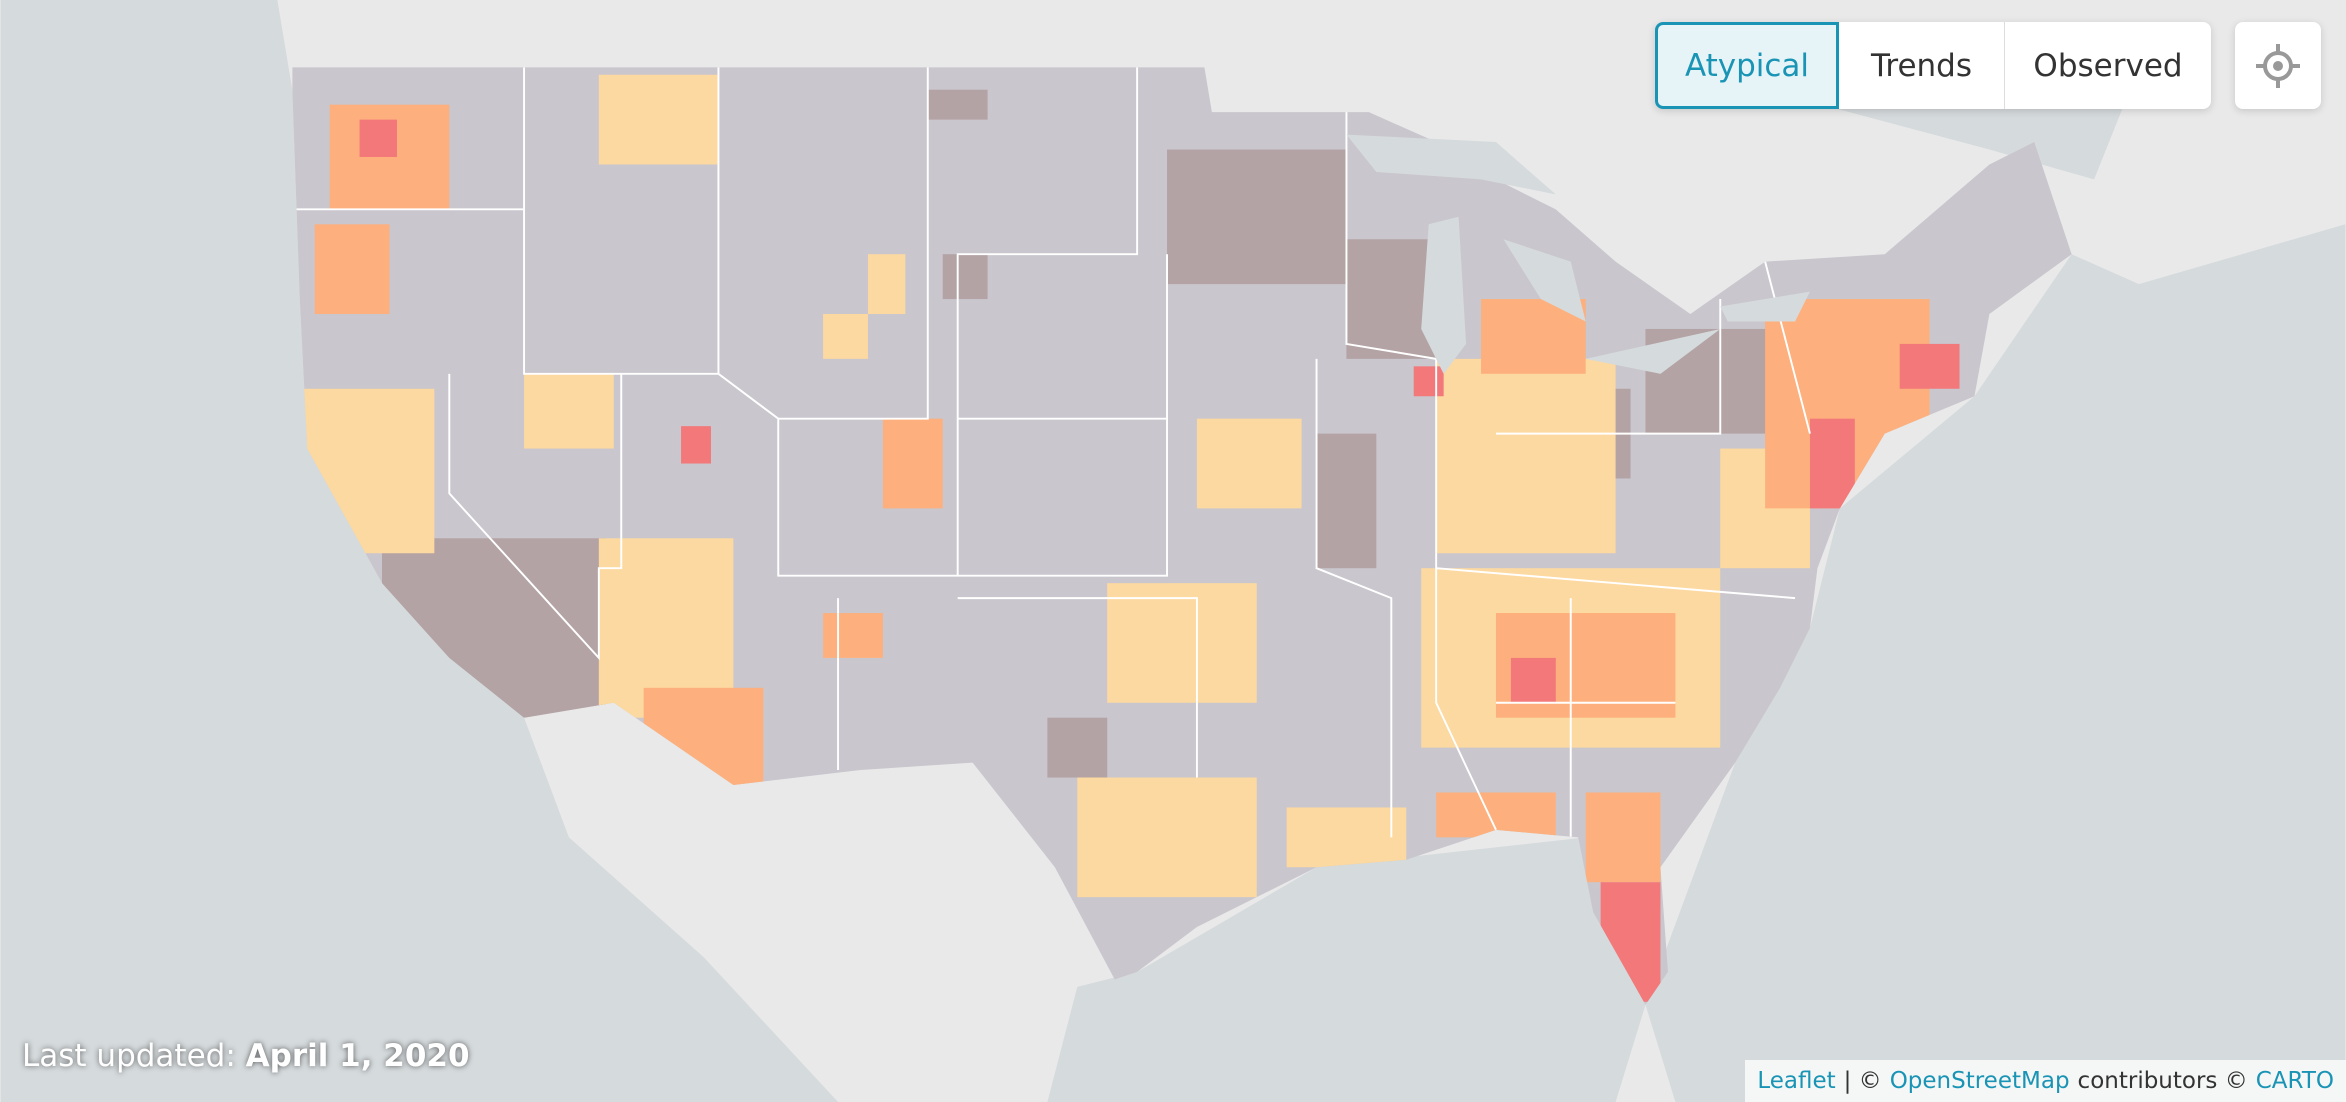 Image resolution: width=2346 pixels, height=1102 pixels. I want to click on great-lakes, so click(1578, 254).